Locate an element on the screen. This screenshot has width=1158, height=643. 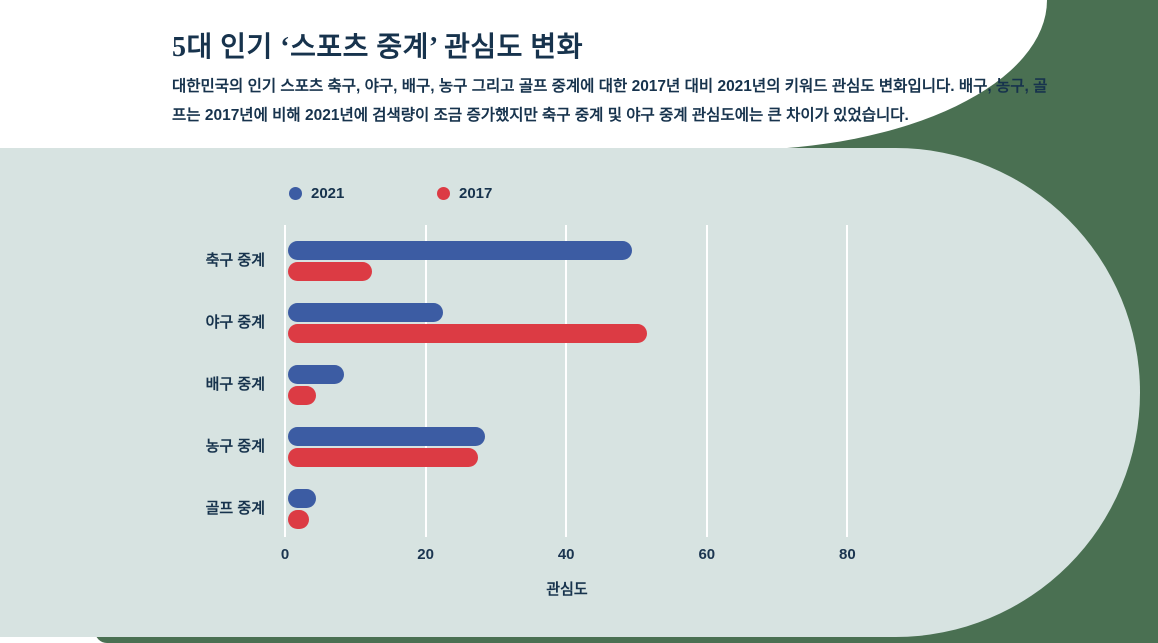
legend-dot-2021 is located at coordinates (295, 193).